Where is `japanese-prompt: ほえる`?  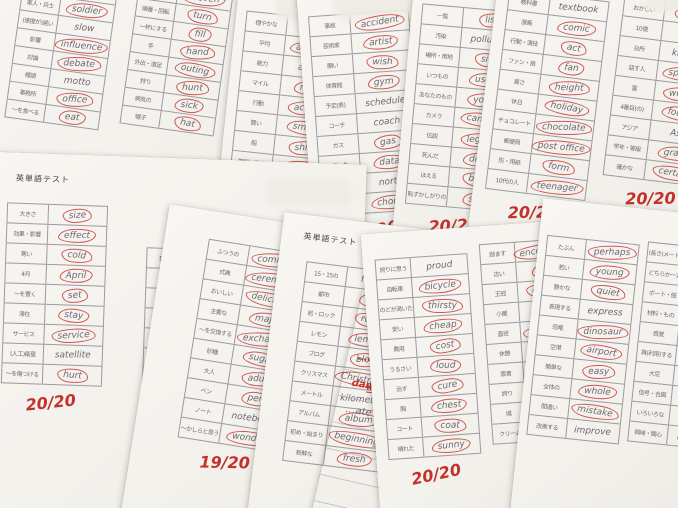
japanese-prompt: ほえる is located at coordinates (429, 175).